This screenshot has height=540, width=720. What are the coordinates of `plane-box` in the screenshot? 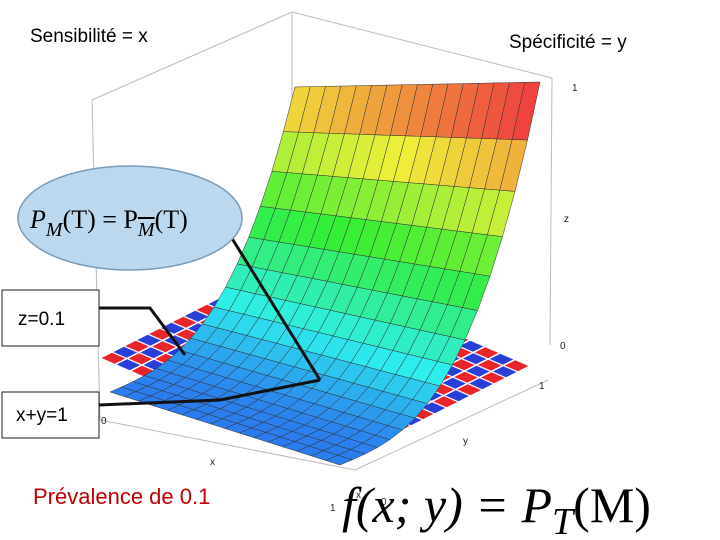 It's located at (50, 318).